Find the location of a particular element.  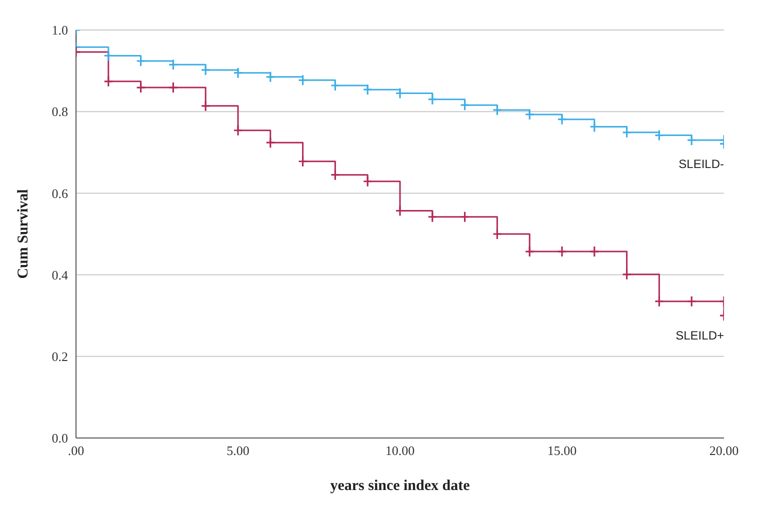

series-label: SLEILD- is located at coordinates (701, 163).